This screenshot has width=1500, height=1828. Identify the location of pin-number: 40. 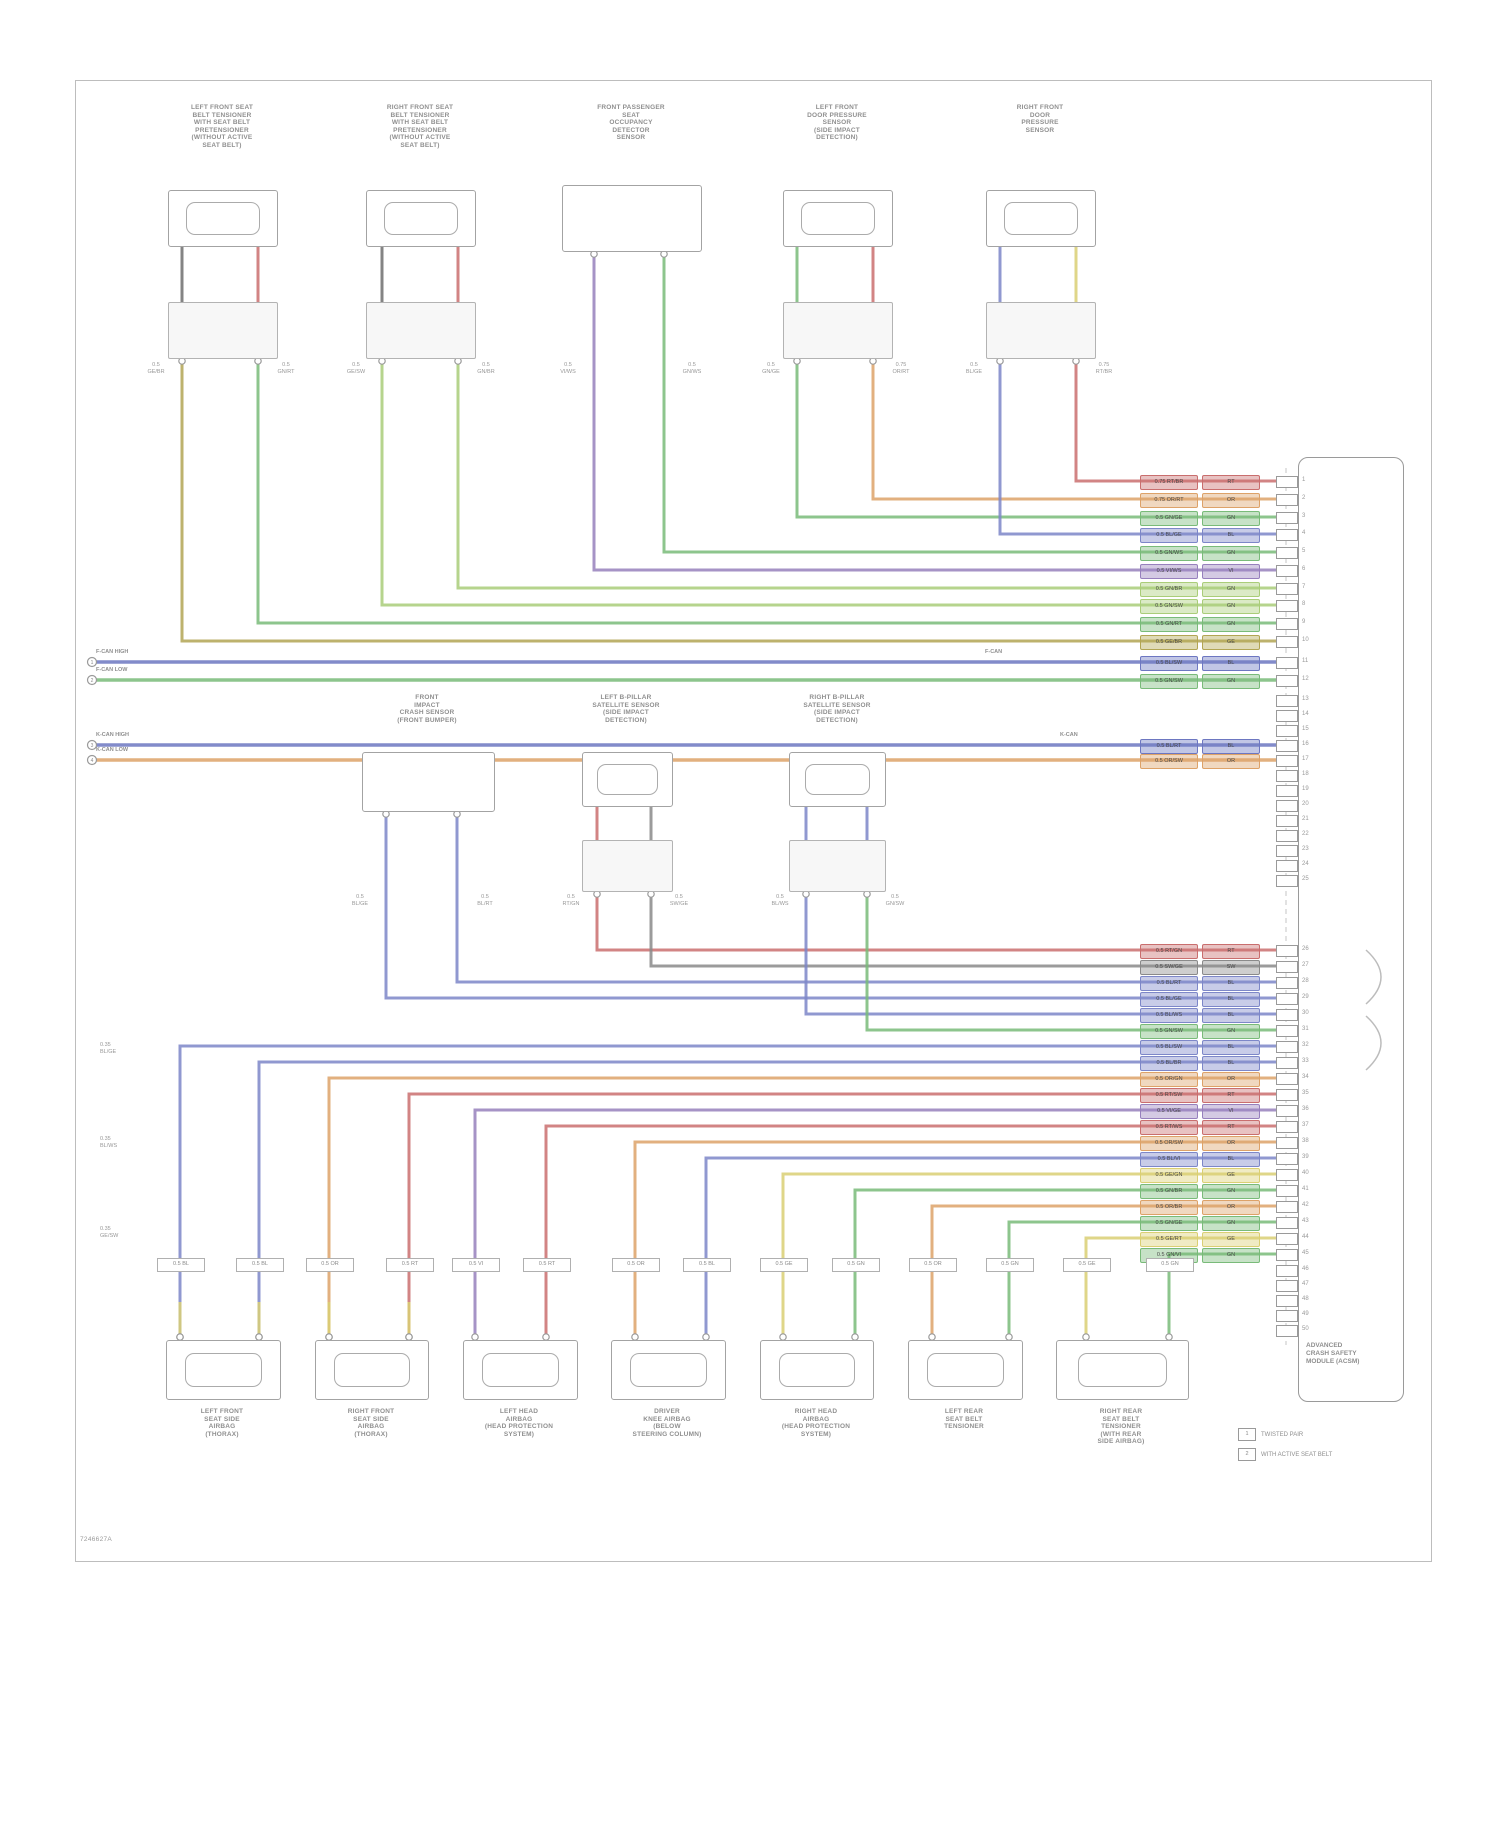
(1305, 1173).